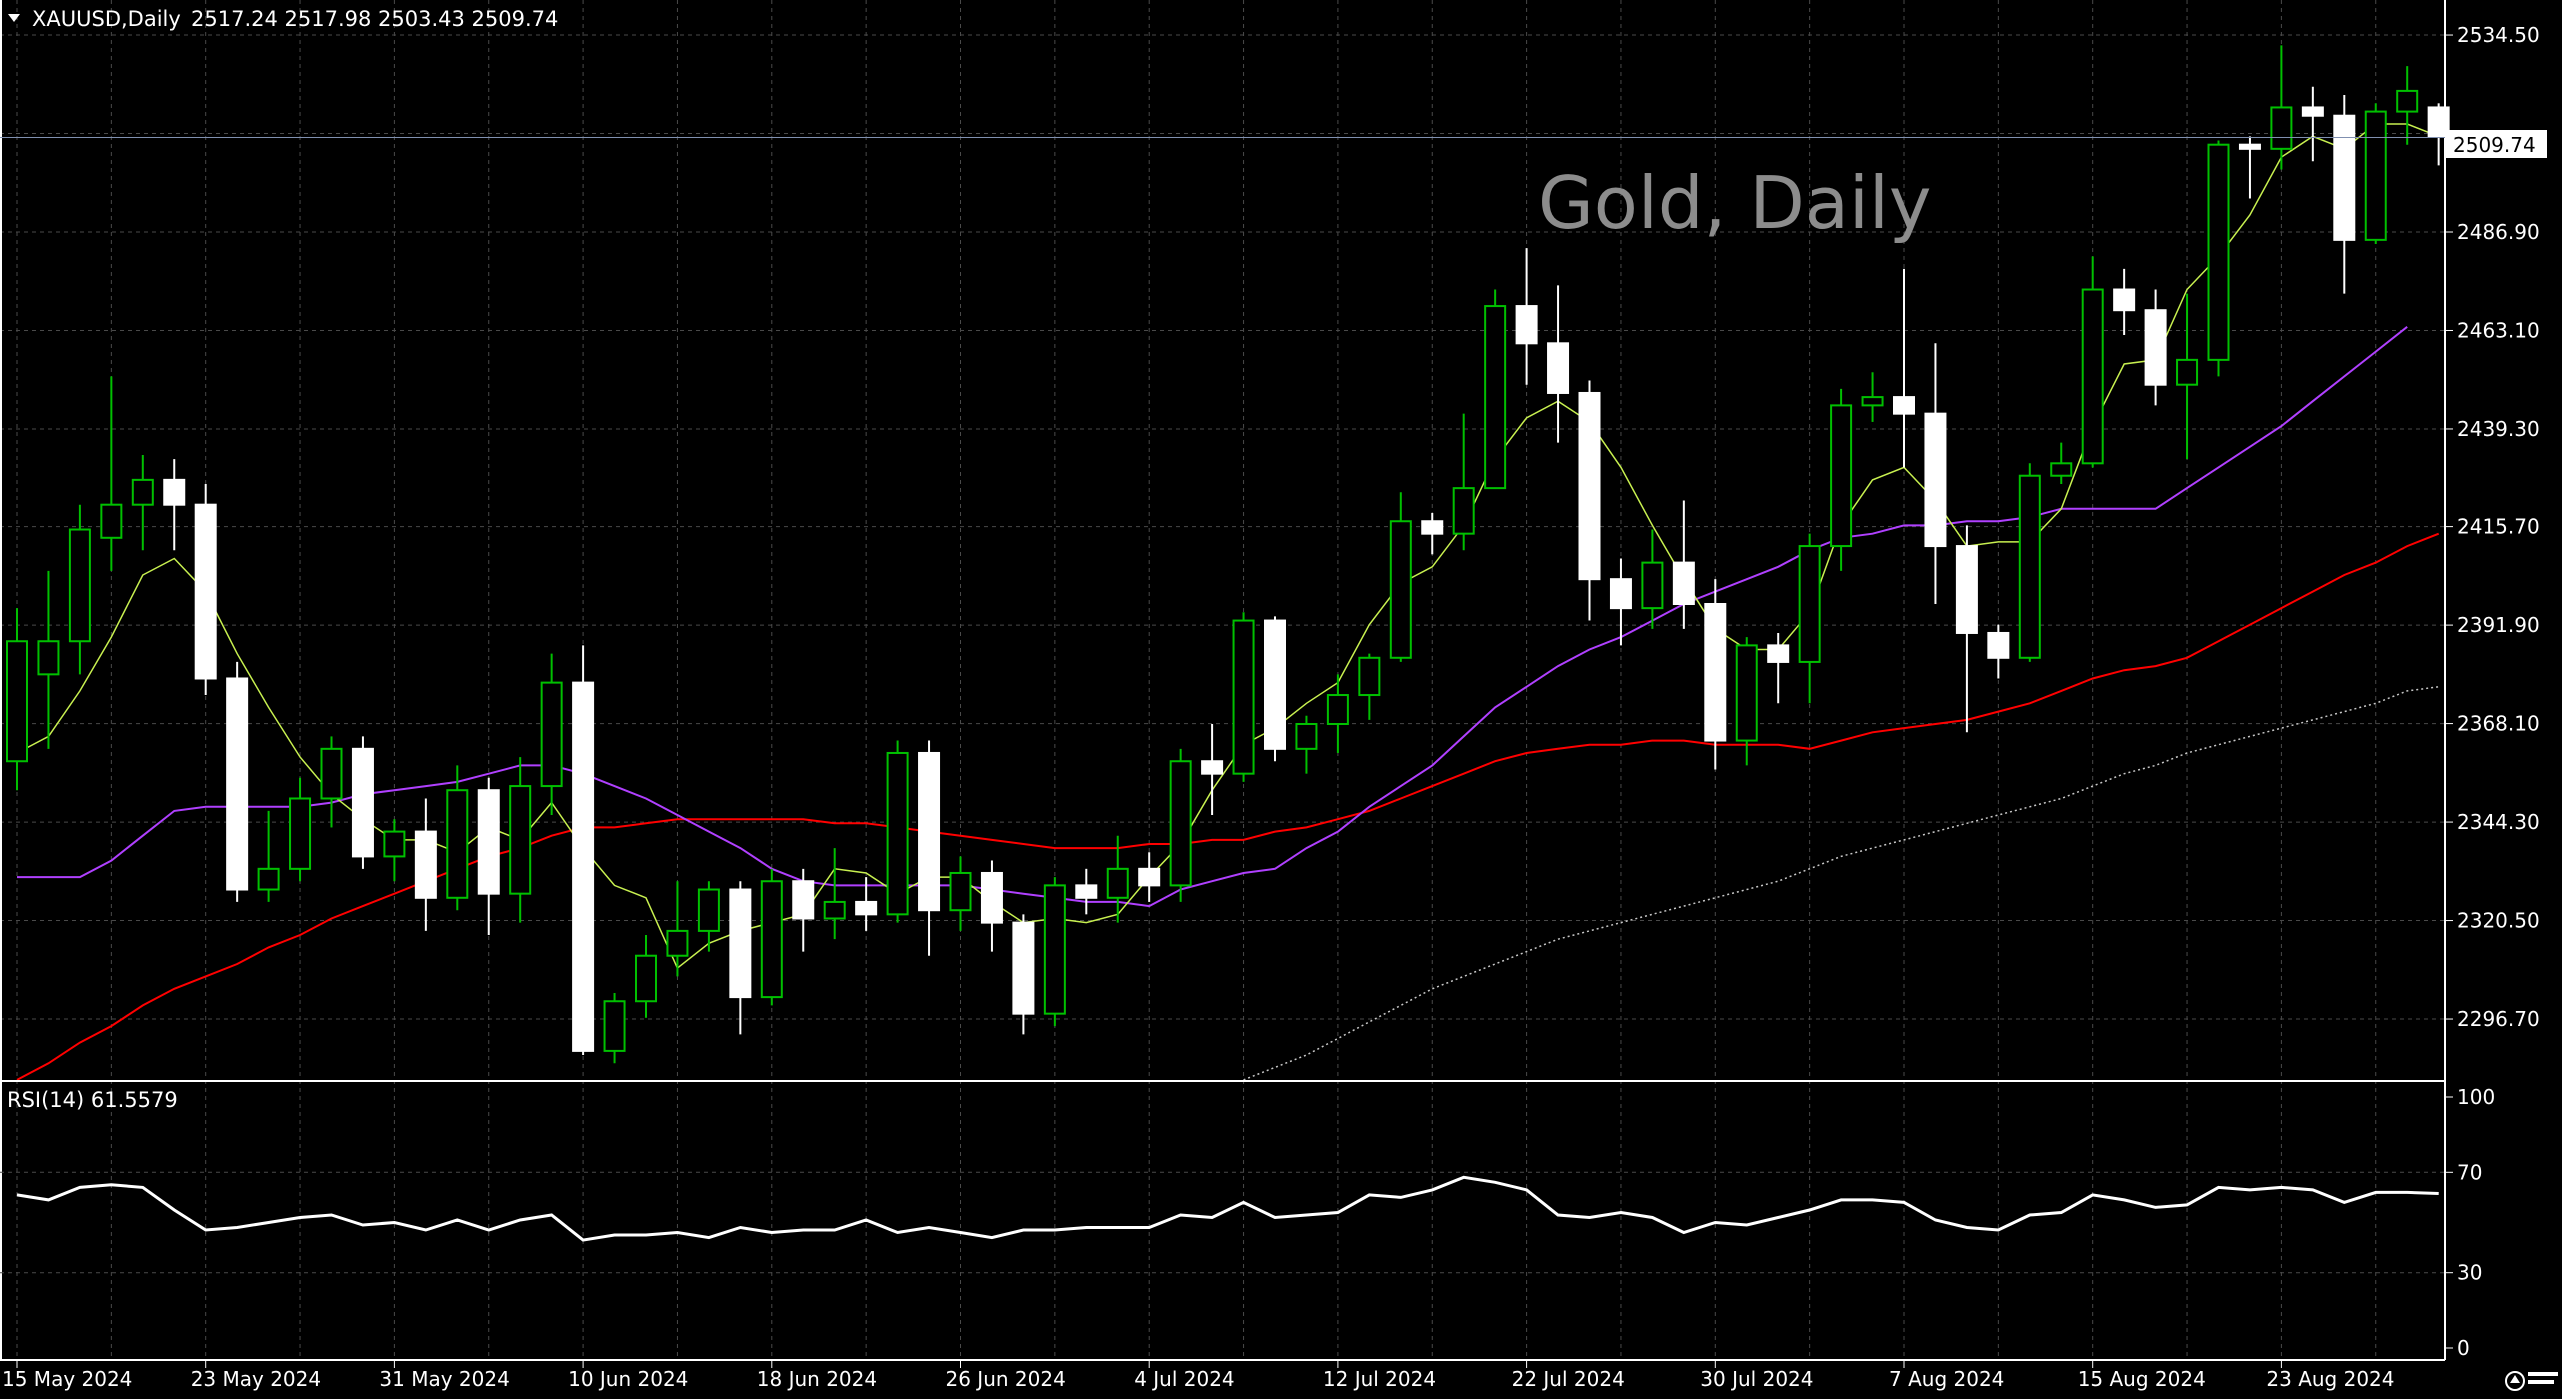  Describe the element at coordinates (2498, 625) in the screenshot. I see `price-tick-label: 2391.90` at that location.